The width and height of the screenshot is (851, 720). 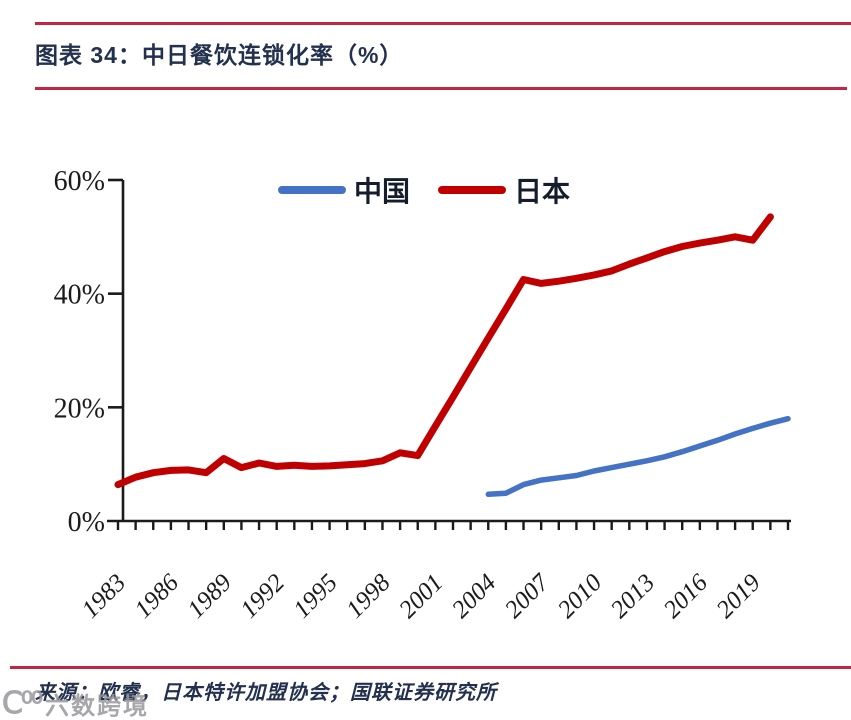 What do you see at coordinates (443, 23) in the screenshot?
I see `top-divider` at bounding box center [443, 23].